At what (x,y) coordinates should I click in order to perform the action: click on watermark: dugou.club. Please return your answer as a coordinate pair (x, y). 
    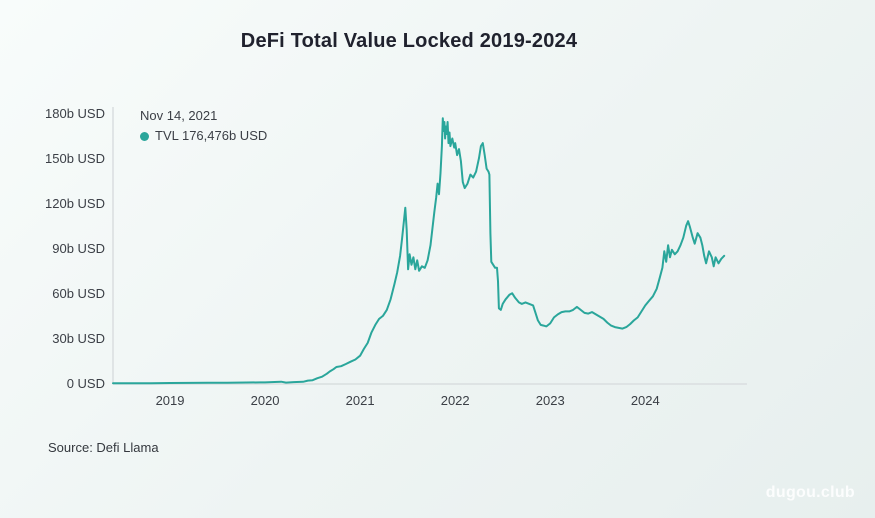
    Looking at the image, I should click on (810, 492).